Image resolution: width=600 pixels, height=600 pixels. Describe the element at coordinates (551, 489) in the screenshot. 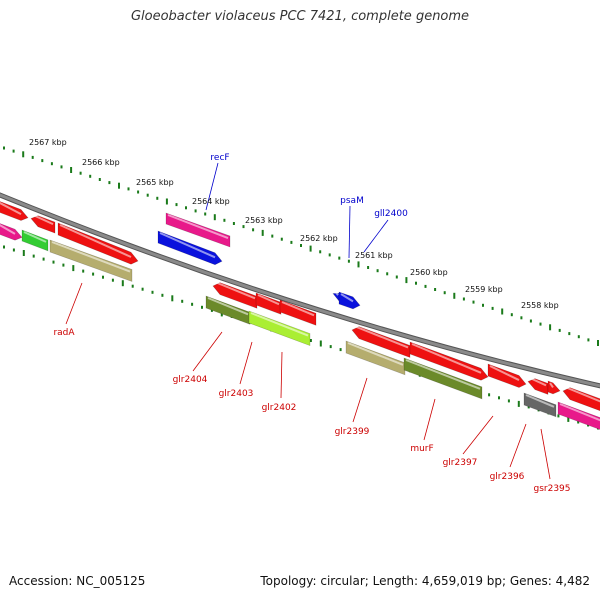

I see `gene-label-gsr2395: gsr2395` at that location.